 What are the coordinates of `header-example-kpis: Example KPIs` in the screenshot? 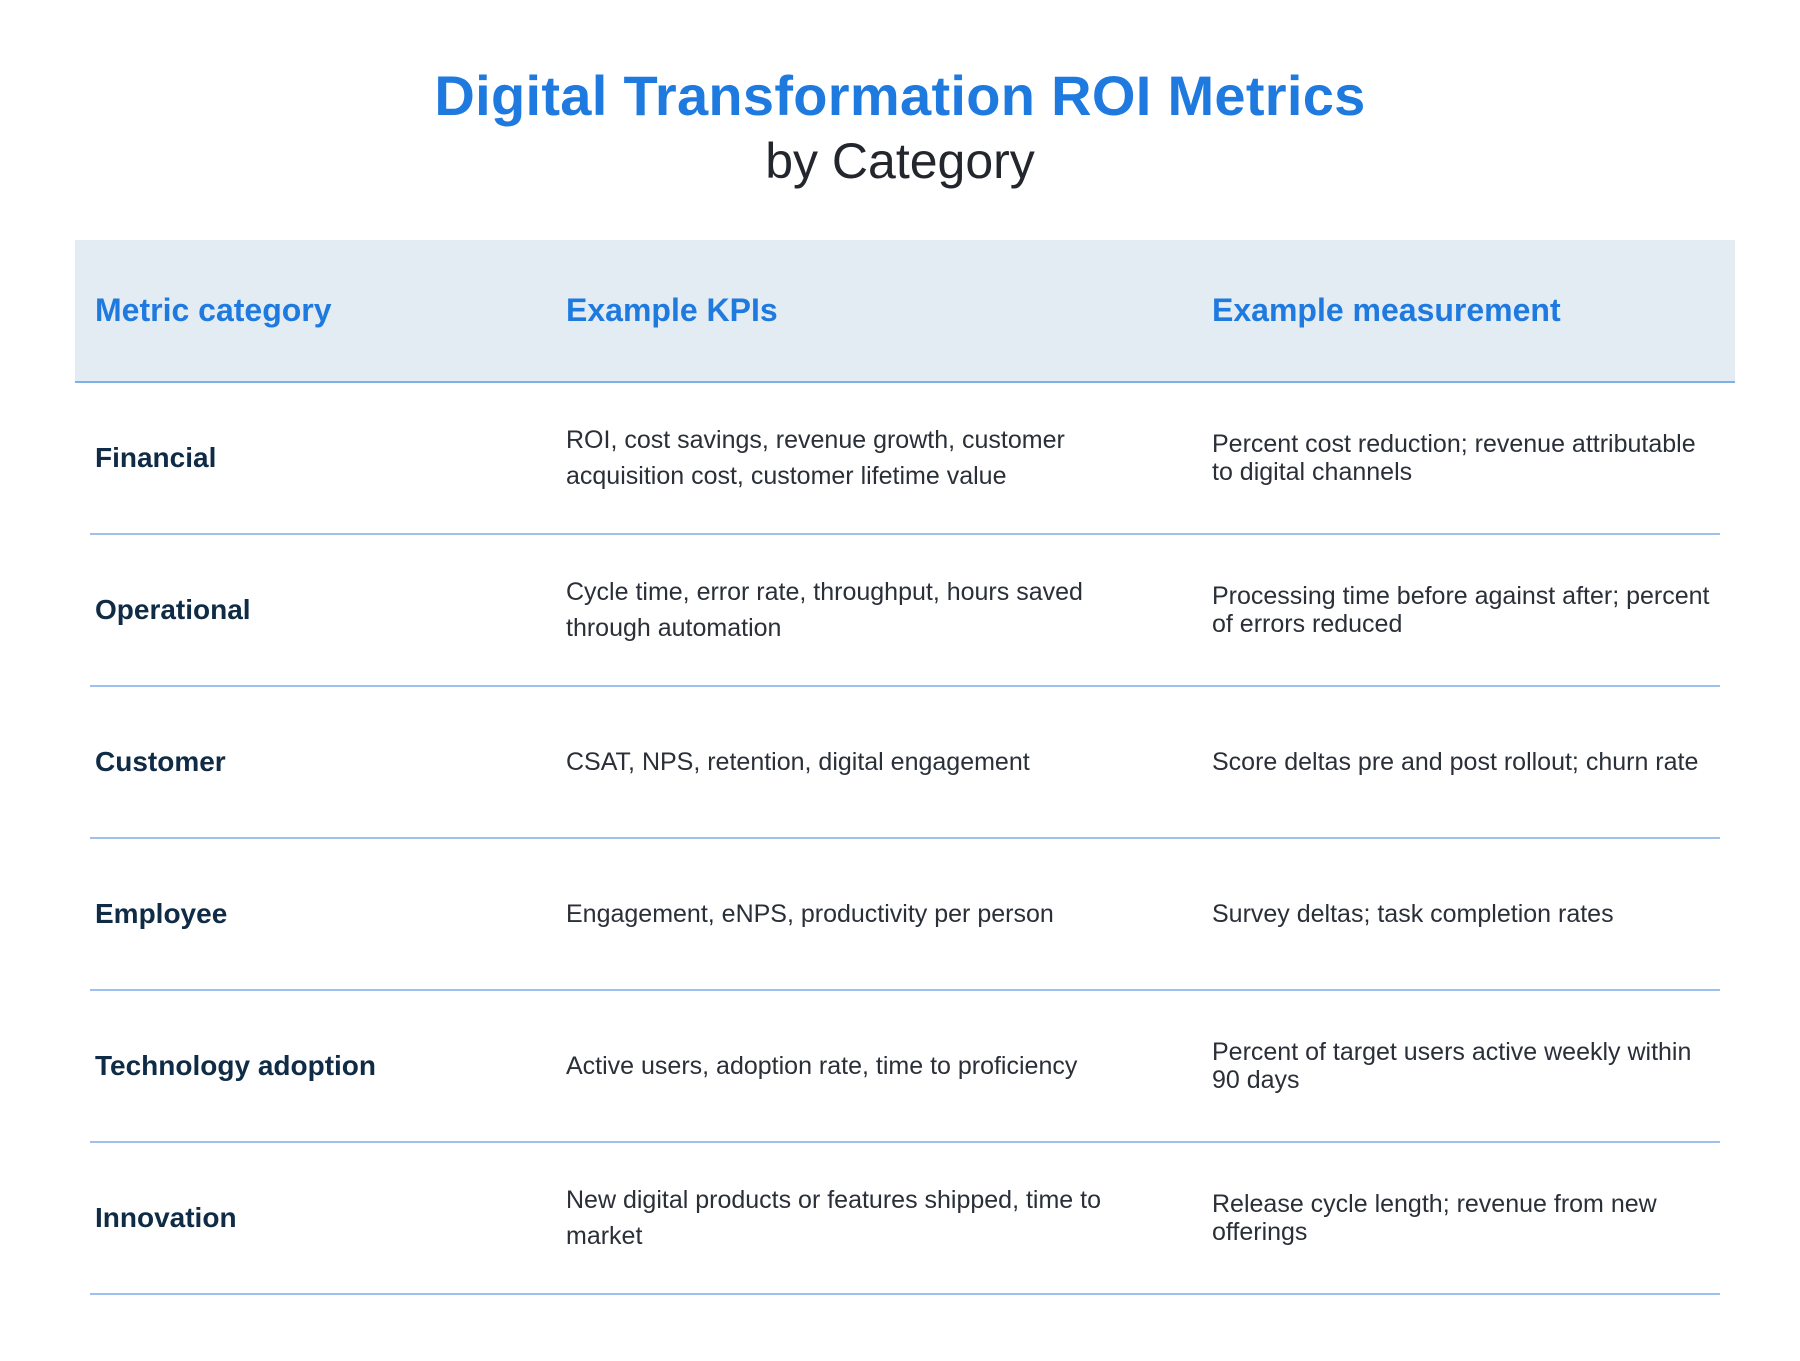 It's located at (672, 310).